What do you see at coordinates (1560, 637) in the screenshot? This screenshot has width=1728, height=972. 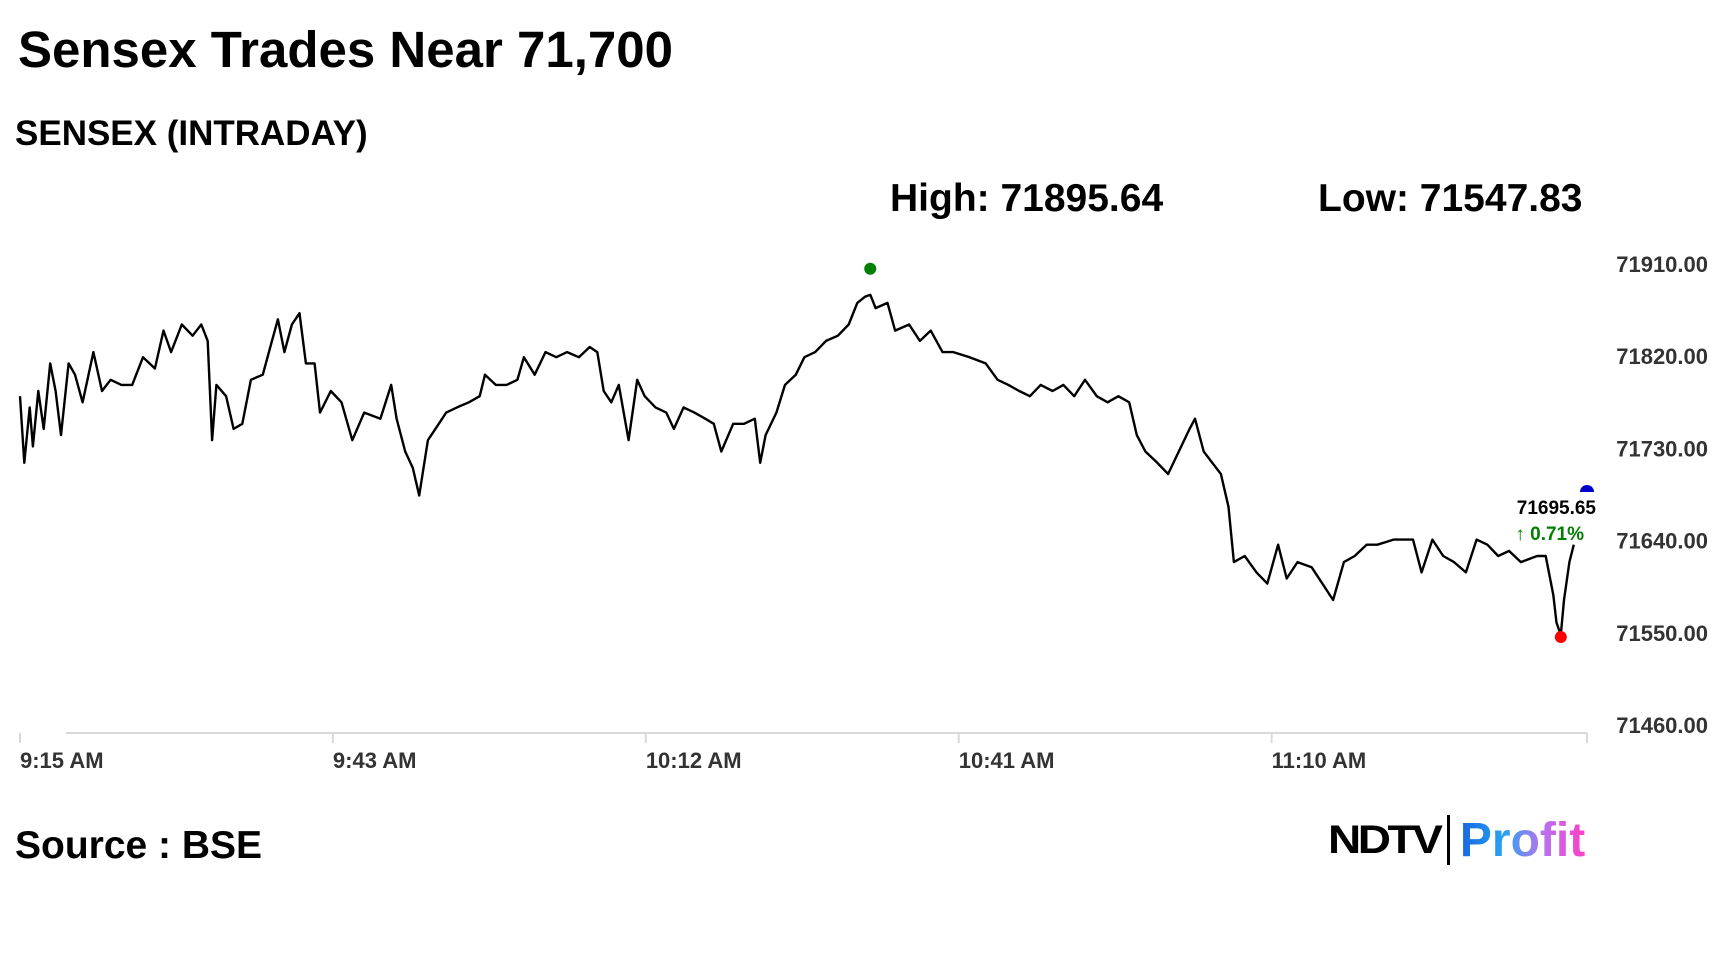 I see `low-point-marker` at bounding box center [1560, 637].